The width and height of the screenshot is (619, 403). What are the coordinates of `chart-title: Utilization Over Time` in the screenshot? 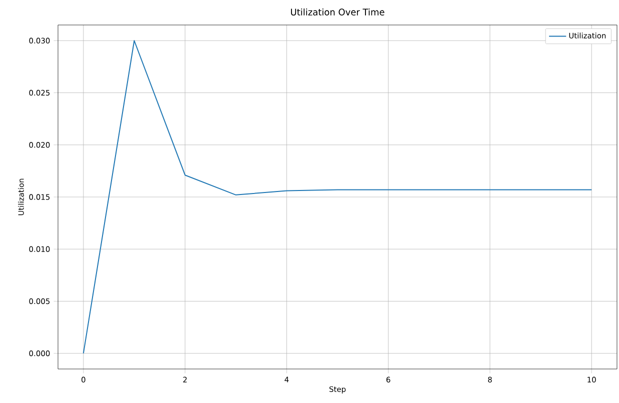 It's located at (337, 12).